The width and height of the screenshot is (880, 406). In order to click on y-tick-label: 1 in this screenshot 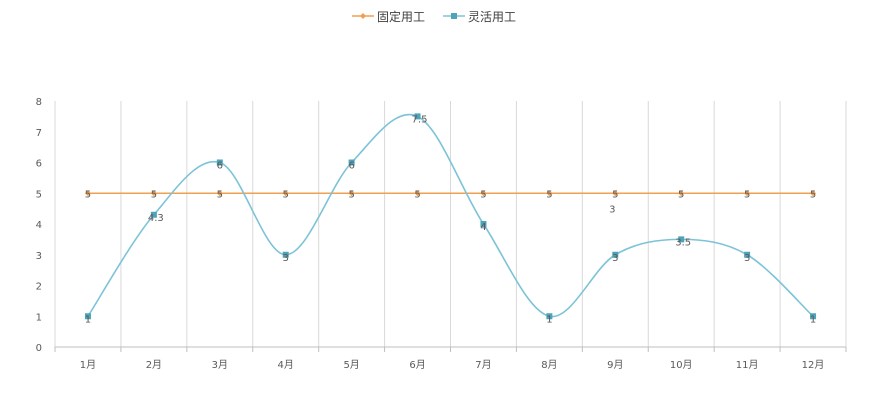, I will do `click(39, 317)`.